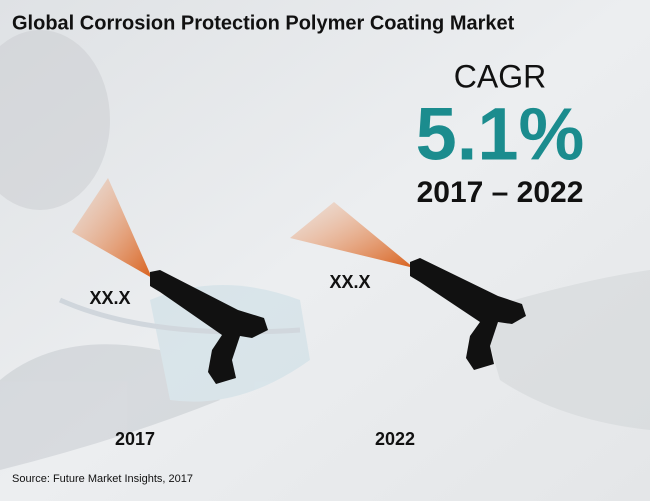 The image size is (650, 501). What do you see at coordinates (102, 479) in the screenshot?
I see `source: Source: Future Market Insights, 2017` at bounding box center [102, 479].